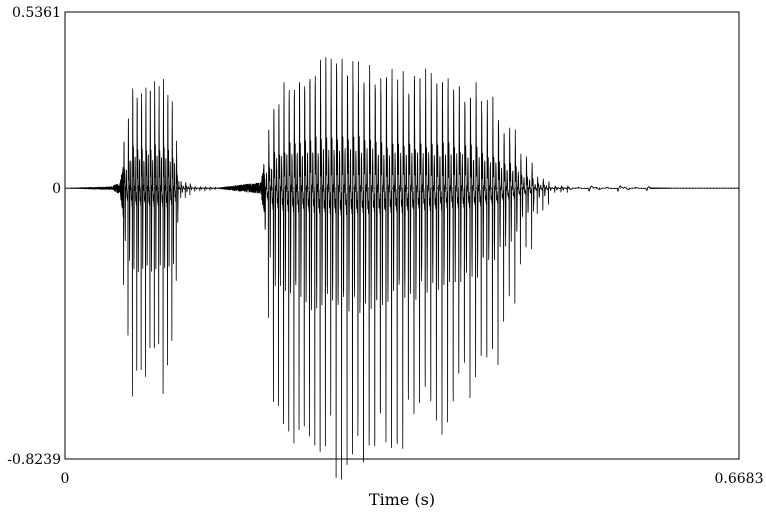 The width and height of the screenshot is (766, 512). Describe the element at coordinates (36, 13) in the screenshot. I see `y-tick-label-max: 0.5361` at that location.